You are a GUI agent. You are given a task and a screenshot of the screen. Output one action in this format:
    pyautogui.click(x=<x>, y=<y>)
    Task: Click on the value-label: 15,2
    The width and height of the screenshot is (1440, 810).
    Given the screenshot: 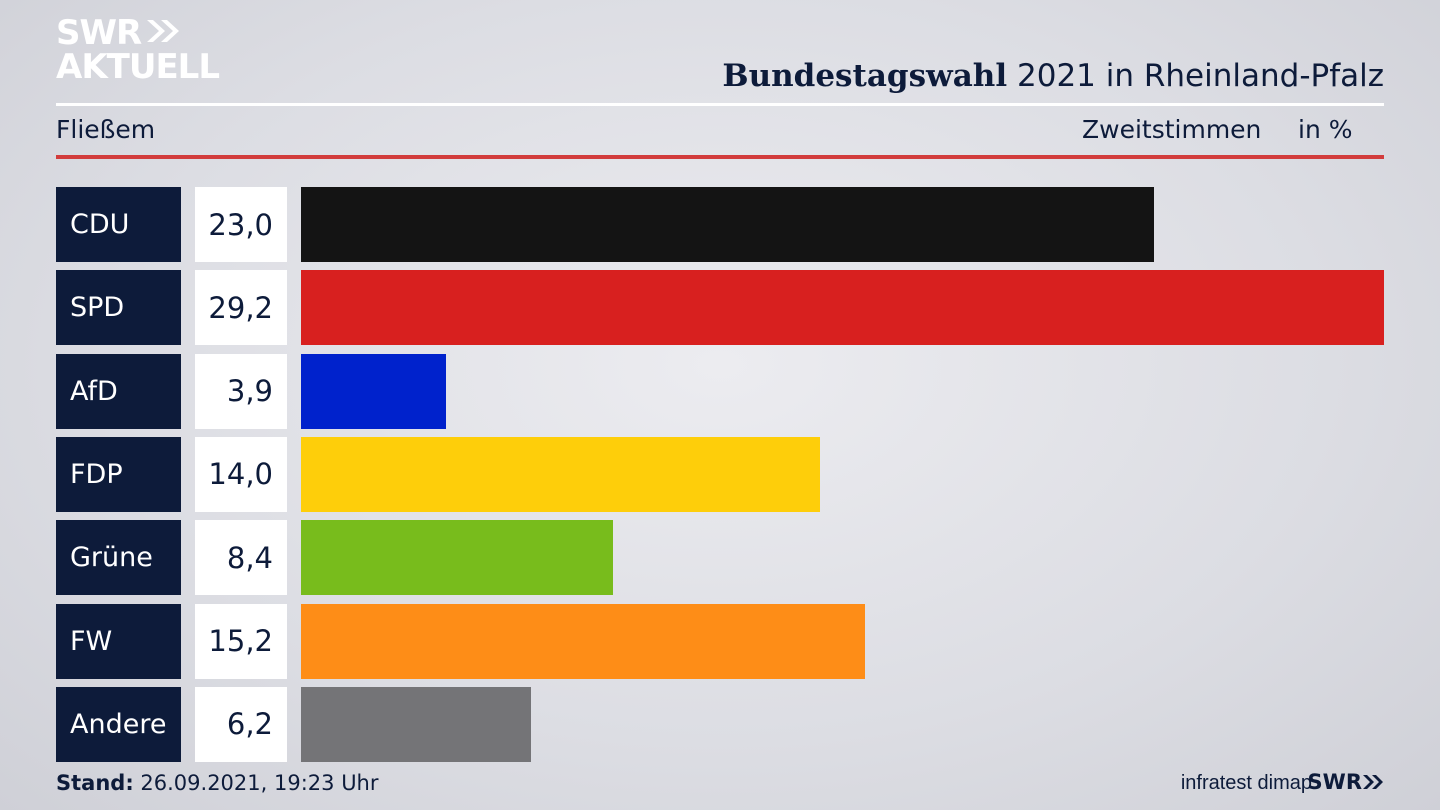 What is the action you would take?
    pyautogui.click(x=241, y=641)
    